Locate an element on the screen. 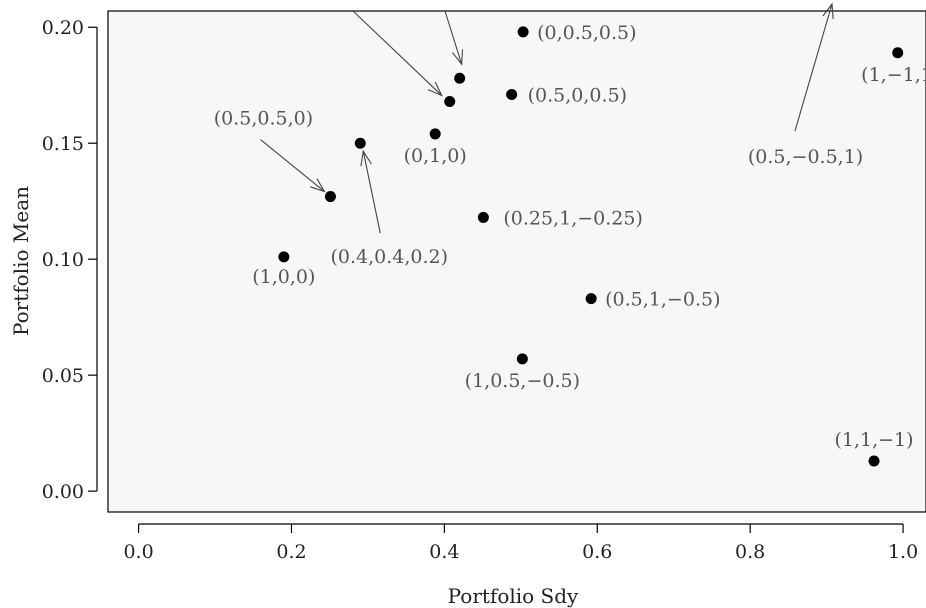 The image size is (926, 608). x-axis-title: Portfolio Sdy is located at coordinates (513, 596).